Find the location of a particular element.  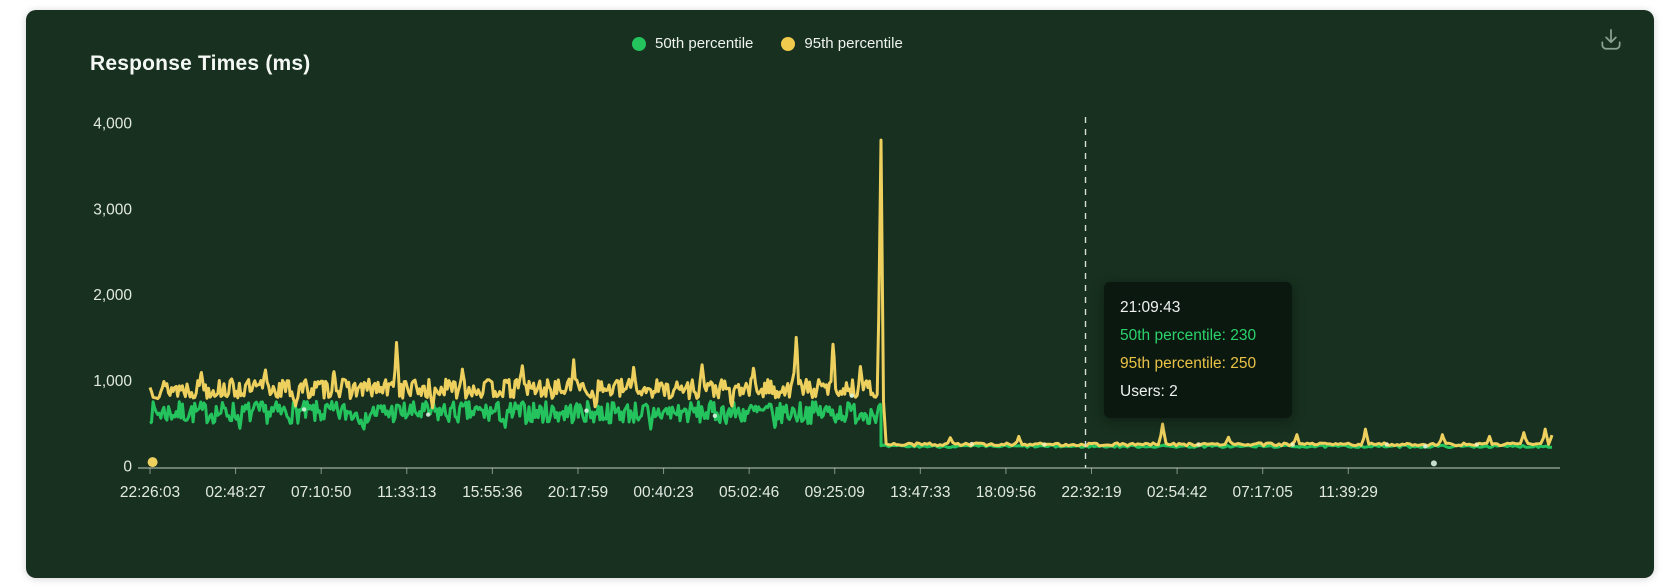

download-icon is located at coordinates (1611, 39).